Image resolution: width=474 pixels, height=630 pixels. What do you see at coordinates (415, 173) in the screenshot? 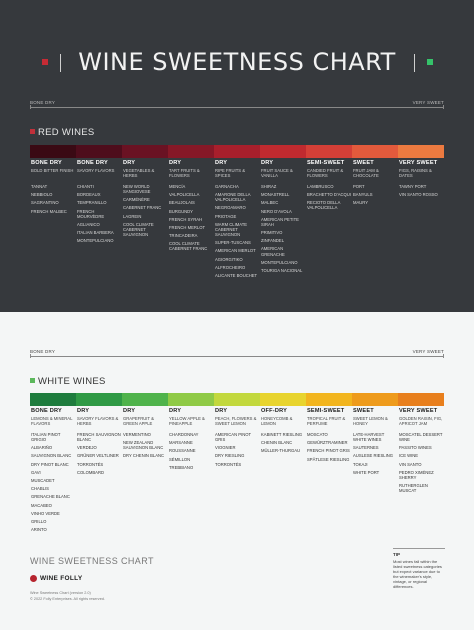
I see `column-description: FIGS, RAISINS & DATES` at bounding box center [415, 173].